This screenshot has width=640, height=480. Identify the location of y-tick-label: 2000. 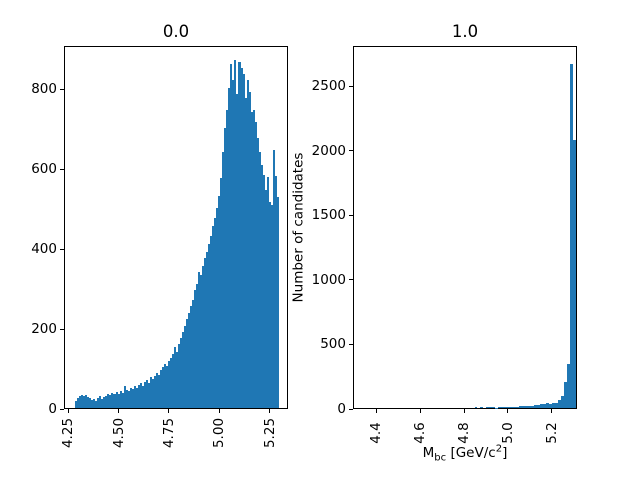
(328, 150).